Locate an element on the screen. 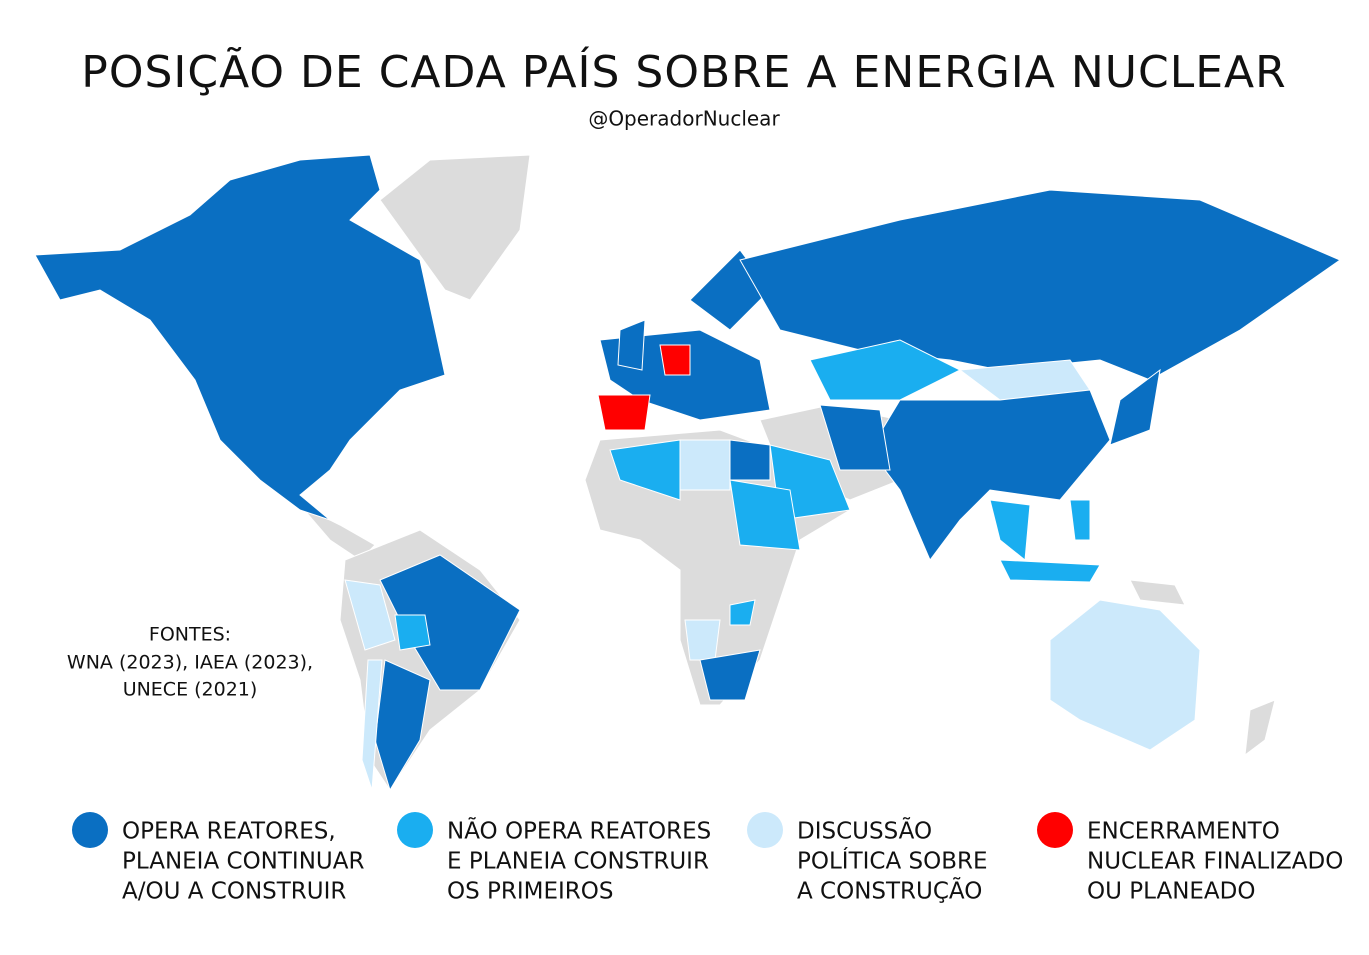  egypt is located at coordinates (750, 460).